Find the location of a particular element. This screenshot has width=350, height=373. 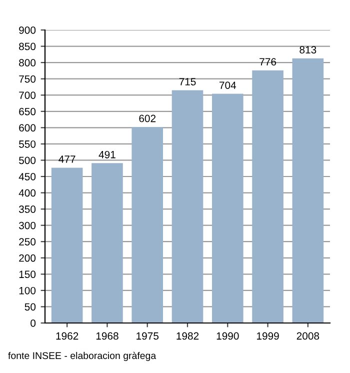

data-label: 704 is located at coordinates (227, 85).